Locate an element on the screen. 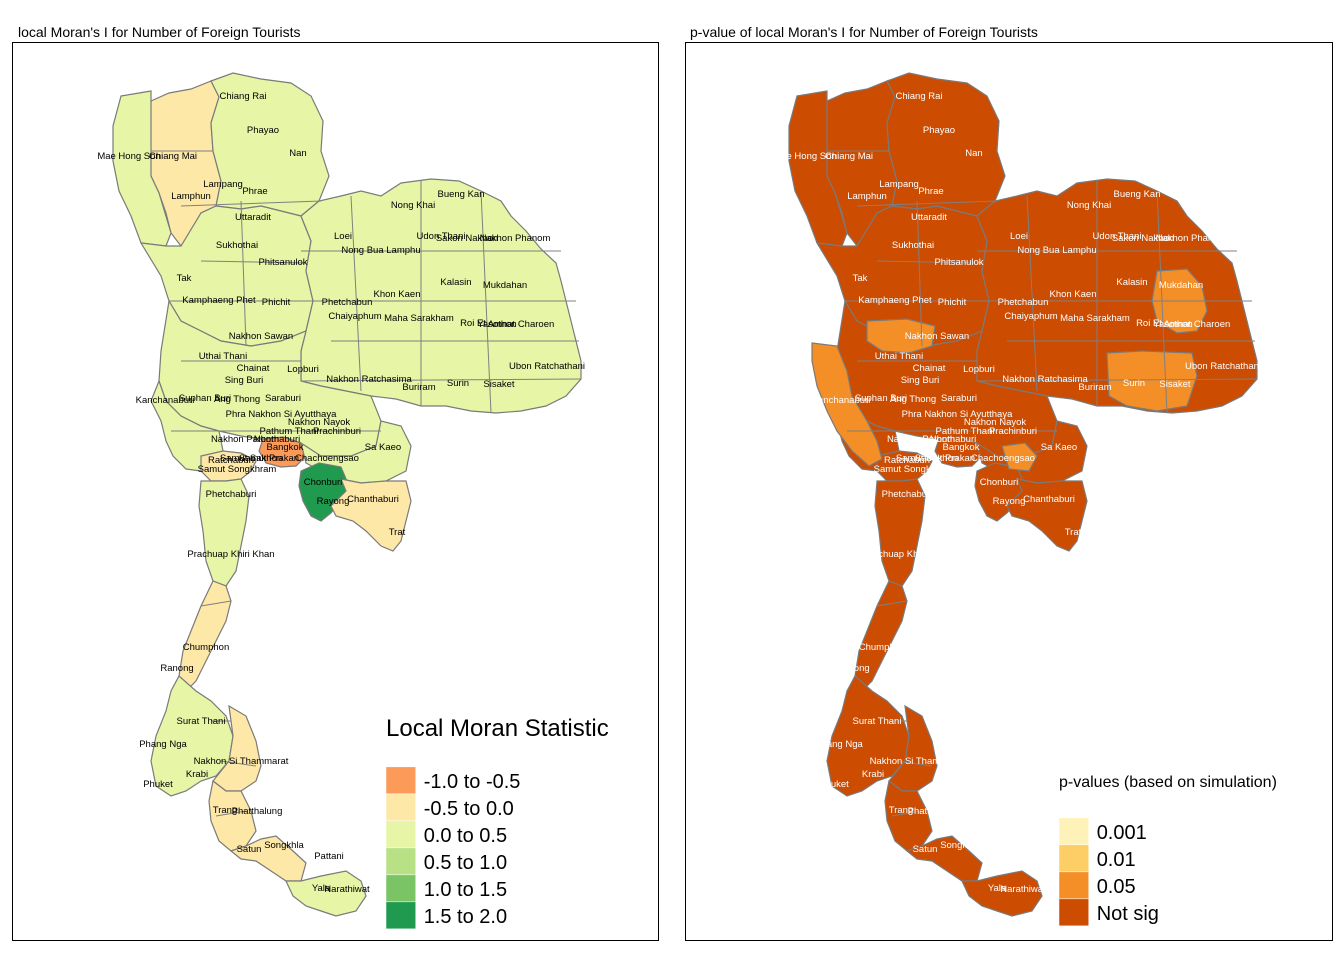  left-label-chainat: Chainat is located at coordinates (253, 368).